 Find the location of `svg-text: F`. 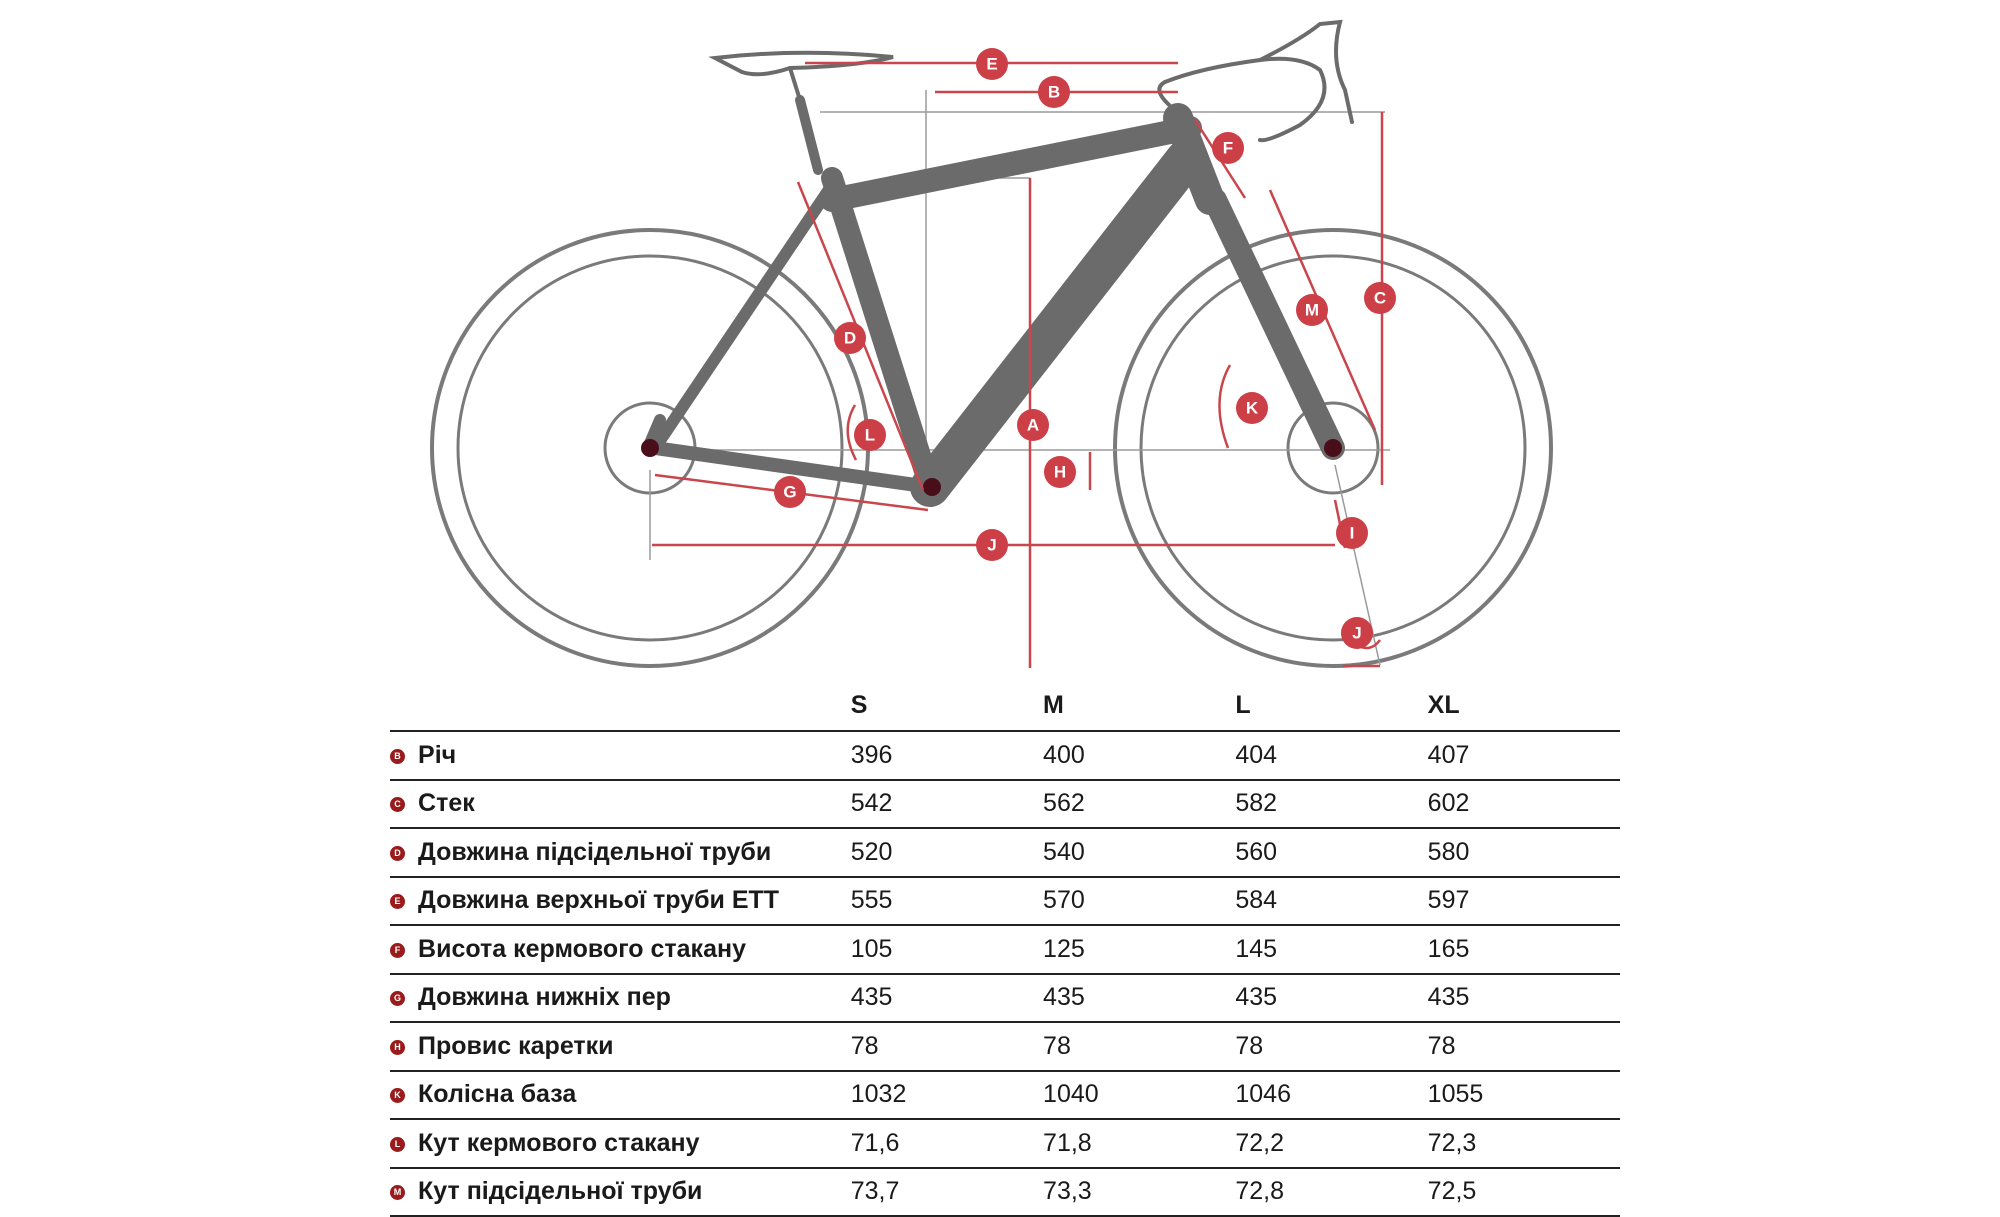

svg-text: F is located at coordinates (1228, 148).